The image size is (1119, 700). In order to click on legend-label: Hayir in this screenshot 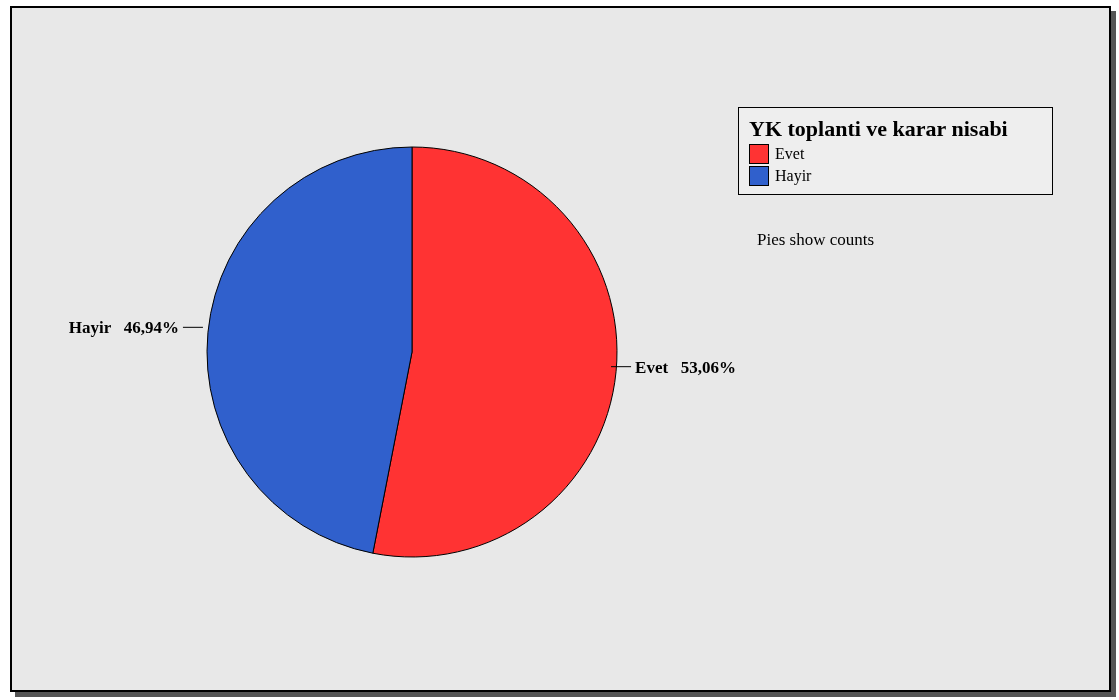, I will do `click(793, 176)`.